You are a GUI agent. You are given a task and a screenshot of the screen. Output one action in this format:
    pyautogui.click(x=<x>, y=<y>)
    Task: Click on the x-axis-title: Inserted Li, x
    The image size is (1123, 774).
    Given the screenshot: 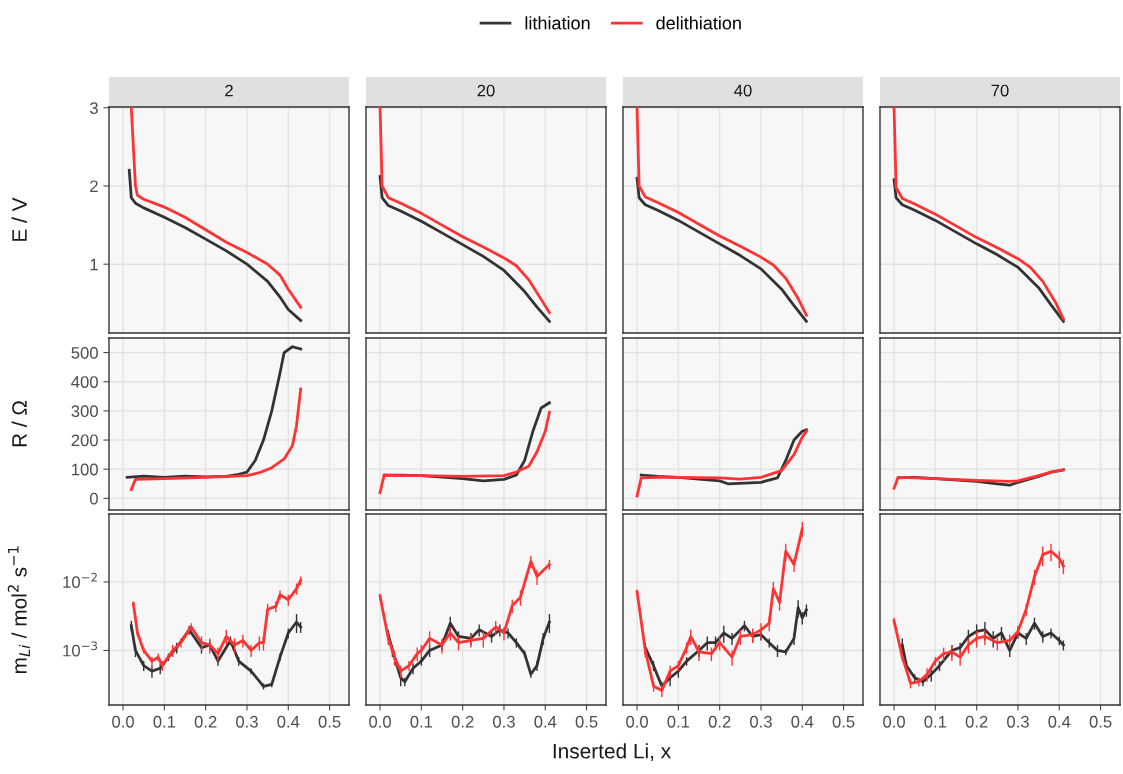 What is the action you would take?
    pyautogui.click(x=612, y=752)
    